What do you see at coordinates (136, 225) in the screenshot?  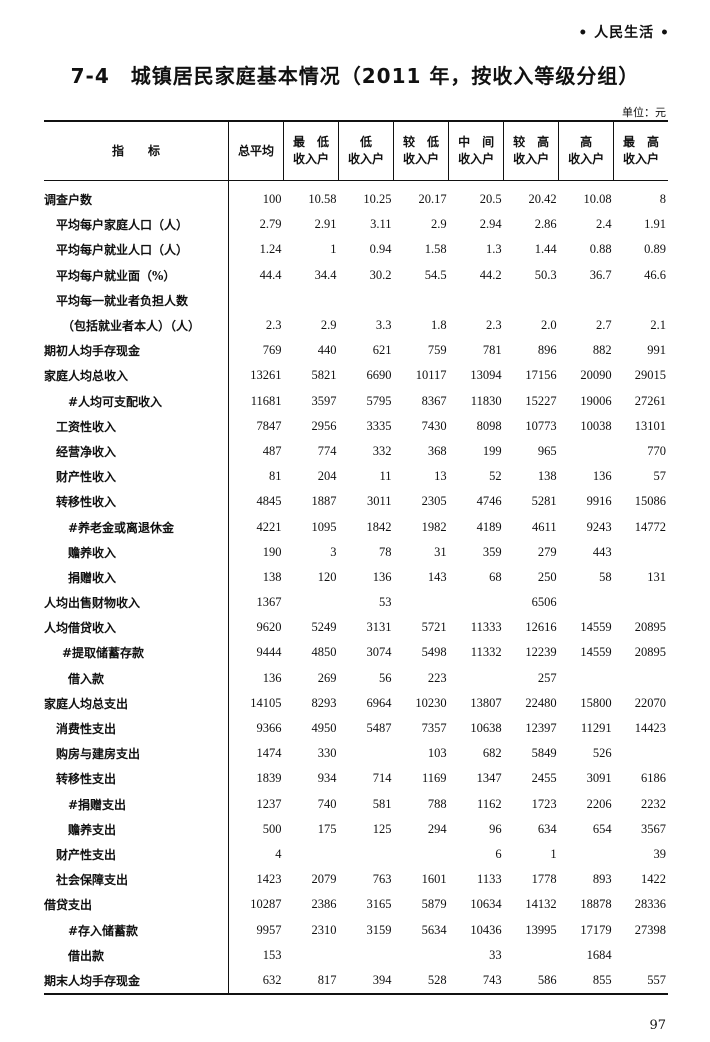 I see `row-label: 平均每户家庭人口（人）` at bounding box center [136, 225].